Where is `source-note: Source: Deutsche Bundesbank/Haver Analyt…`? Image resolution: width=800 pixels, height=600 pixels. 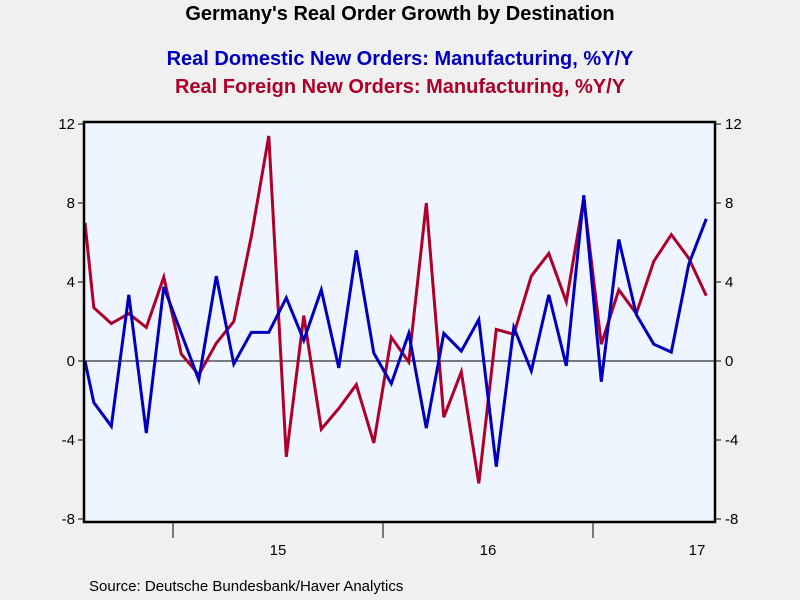
source-note: Source: Deutsche Bundesbank/Haver Analyt… is located at coordinates (246, 586).